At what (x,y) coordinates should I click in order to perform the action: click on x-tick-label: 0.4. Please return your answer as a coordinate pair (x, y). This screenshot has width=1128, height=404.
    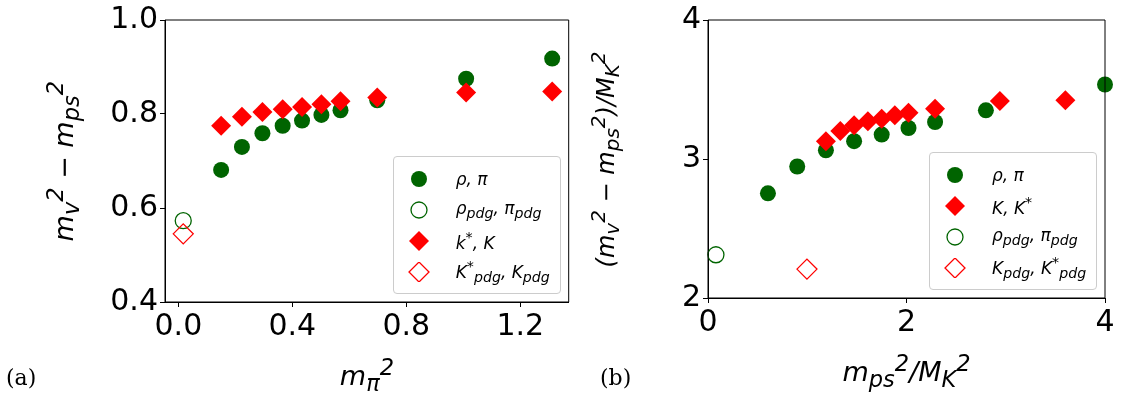
    Looking at the image, I should click on (292, 324).